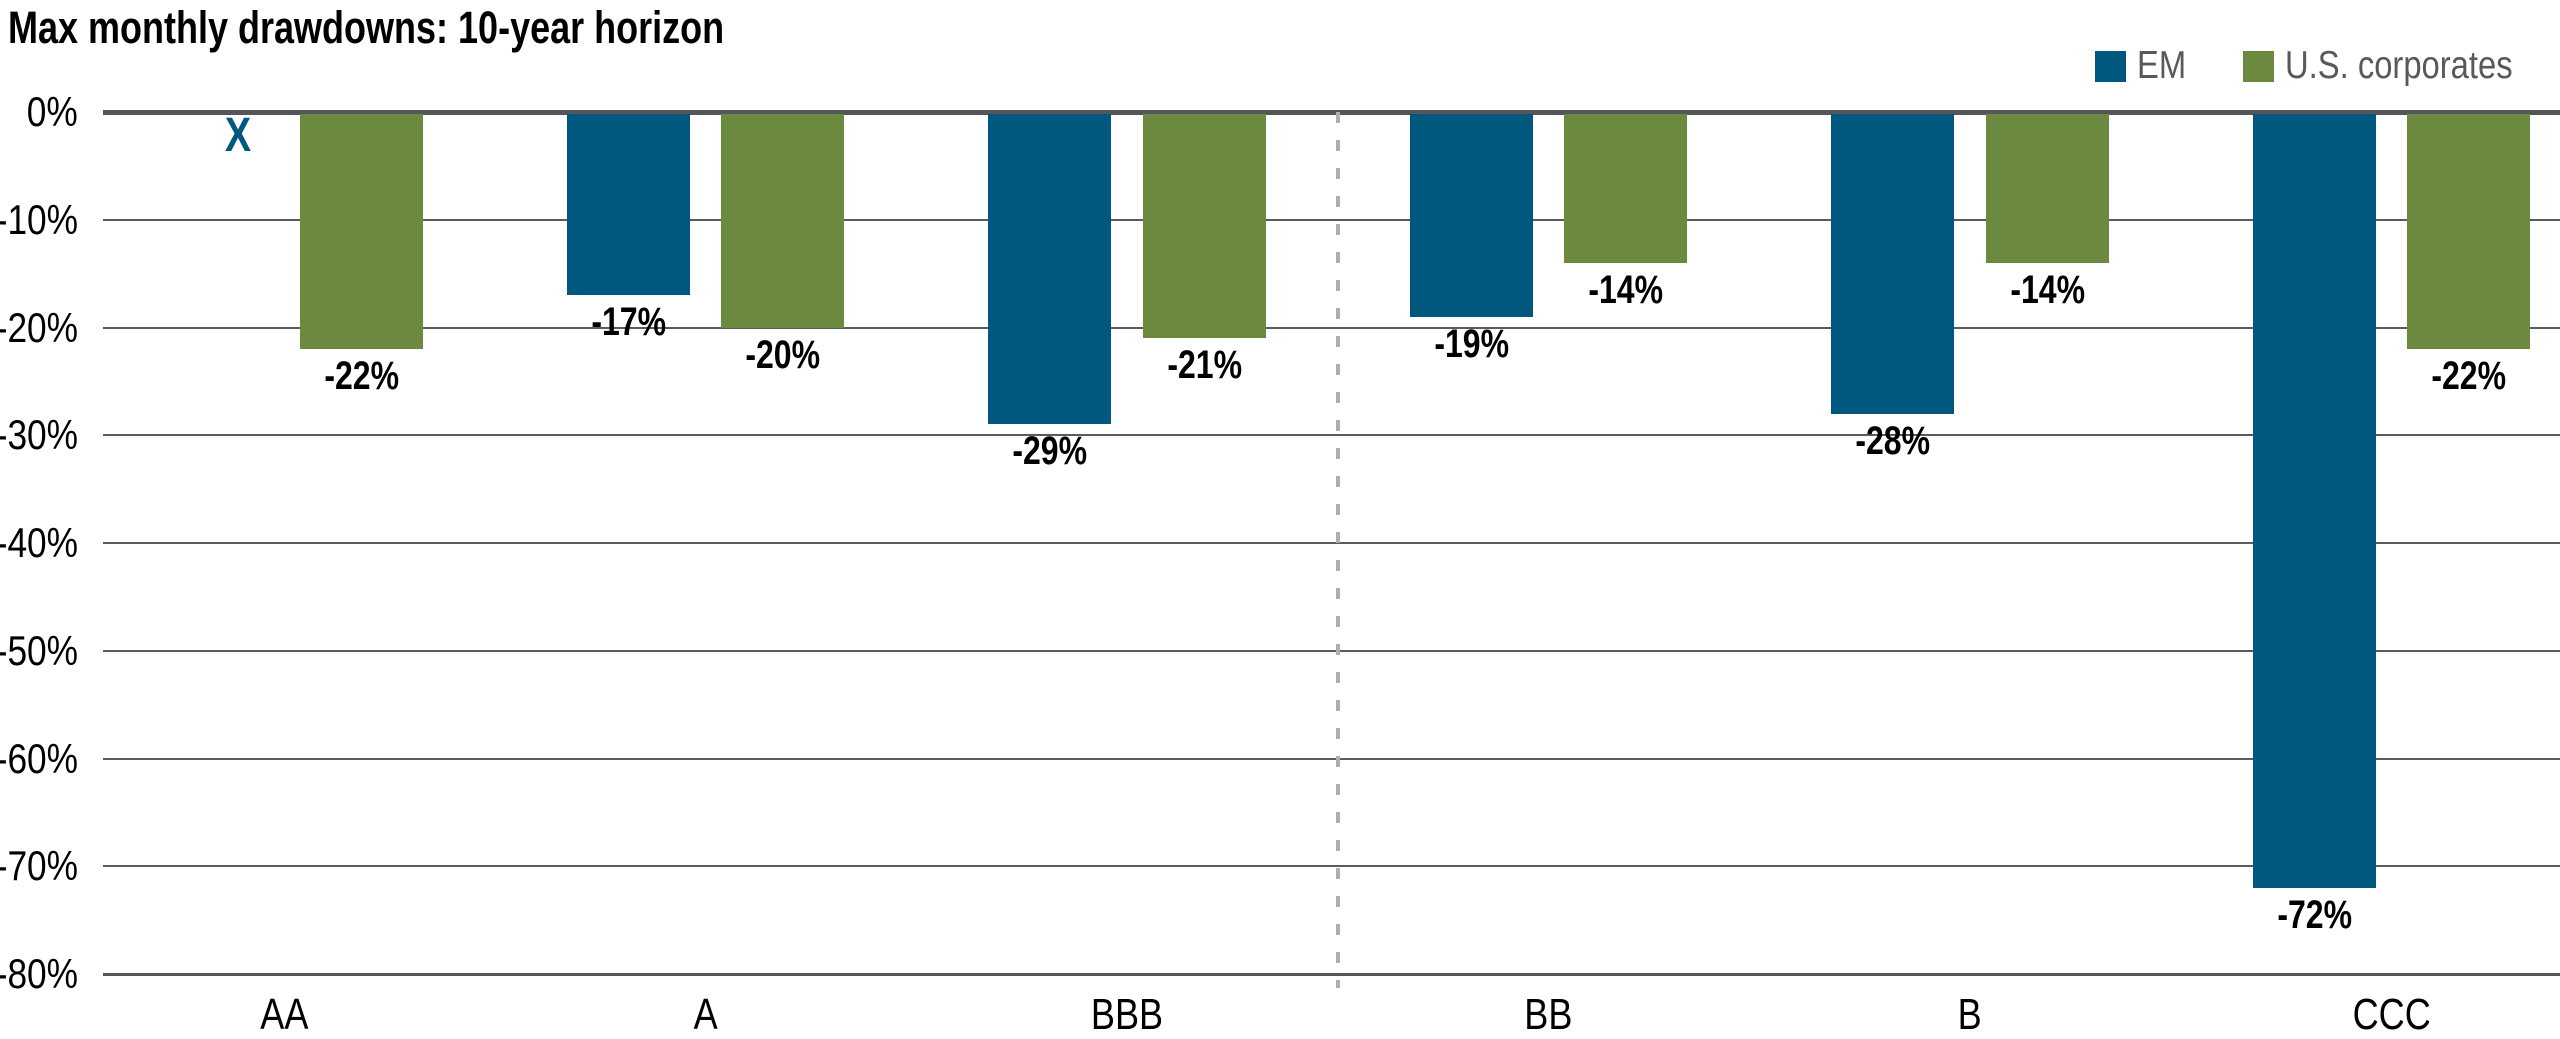 The image size is (2560, 1039). I want to click on legend: EM U.S. corporates, so click(2325, 66).